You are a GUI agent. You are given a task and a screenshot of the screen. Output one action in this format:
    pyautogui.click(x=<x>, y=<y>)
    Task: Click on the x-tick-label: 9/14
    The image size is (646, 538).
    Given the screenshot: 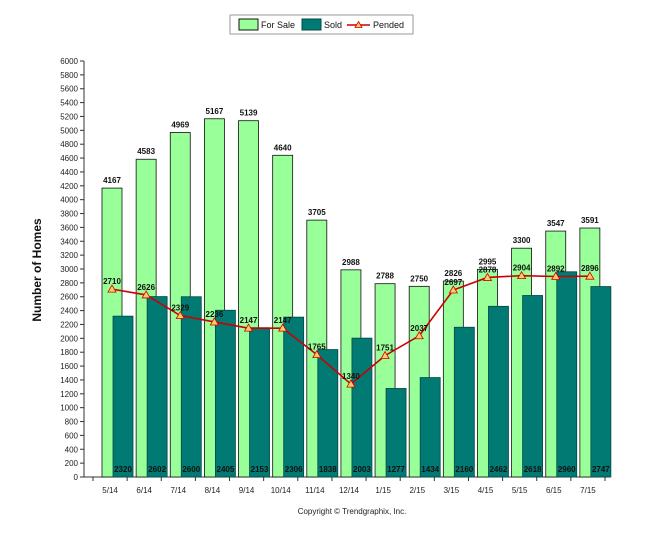 What is the action you would take?
    pyautogui.click(x=247, y=490)
    